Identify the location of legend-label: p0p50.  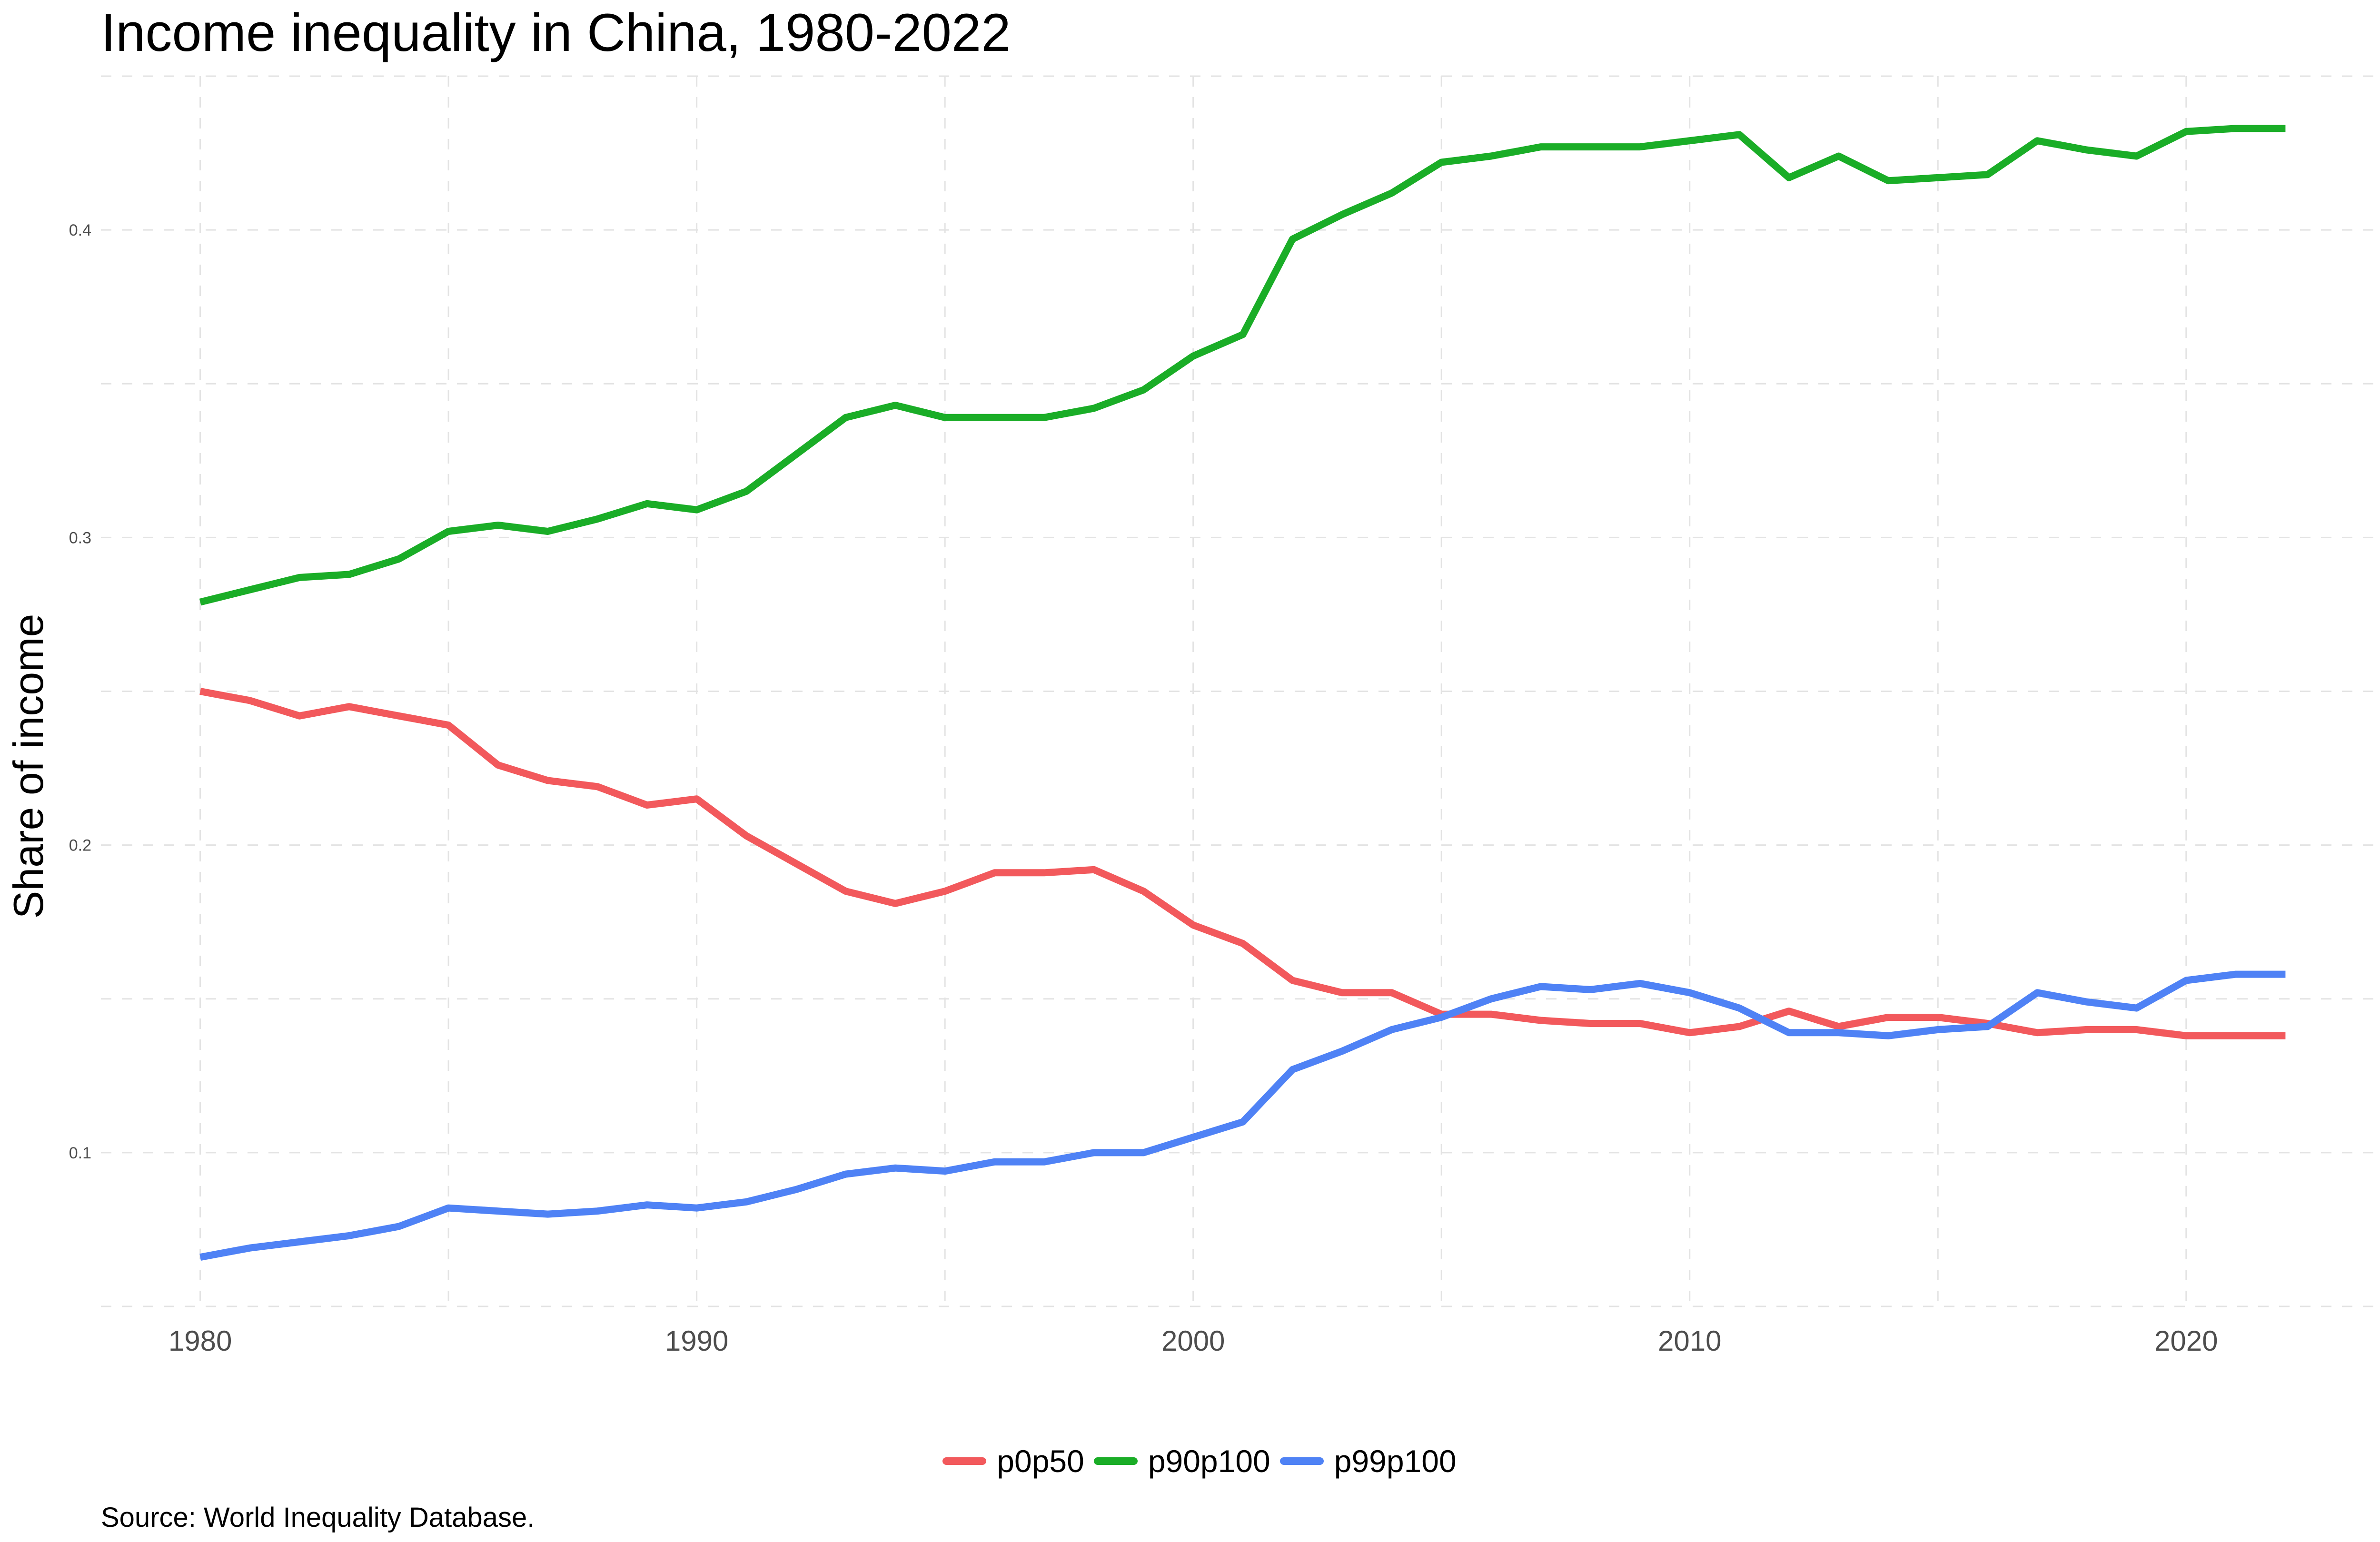
(1040, 1461).